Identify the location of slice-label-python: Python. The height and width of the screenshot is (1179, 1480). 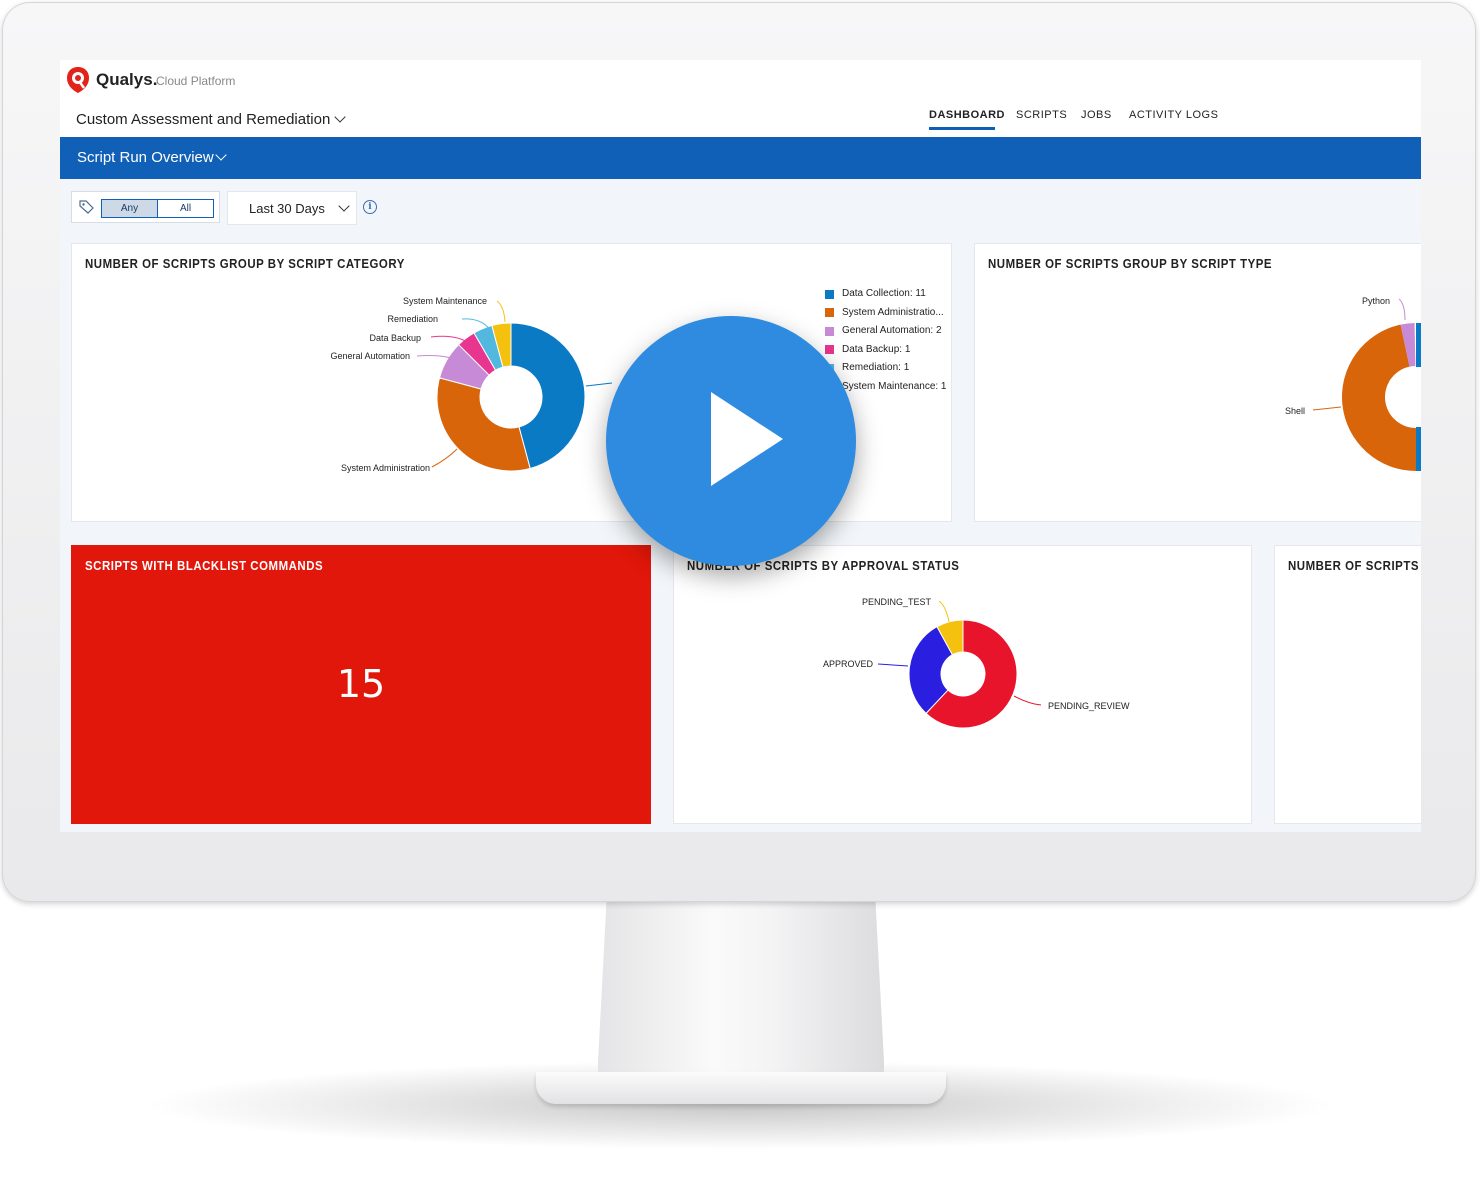
(1376, 301).